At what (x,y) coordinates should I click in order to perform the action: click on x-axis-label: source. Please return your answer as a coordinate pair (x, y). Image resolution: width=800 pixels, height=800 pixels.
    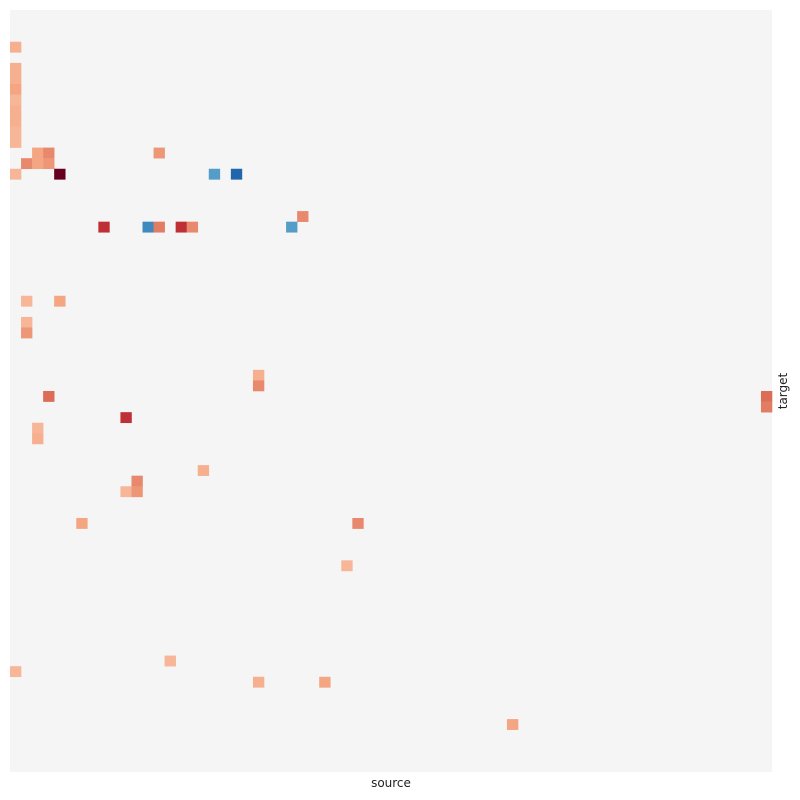
    Looking at the image, I should click on (391, 783).